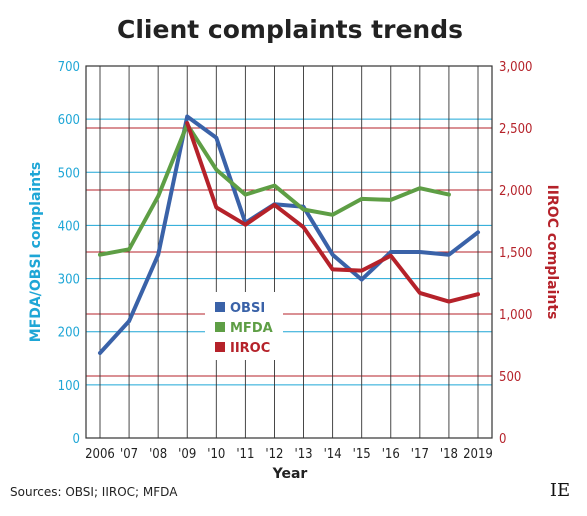  What do you see at coordinates (69, 226) in the screenshot?
I see `left-tick-label: 400` at bounding box center [69, 226].